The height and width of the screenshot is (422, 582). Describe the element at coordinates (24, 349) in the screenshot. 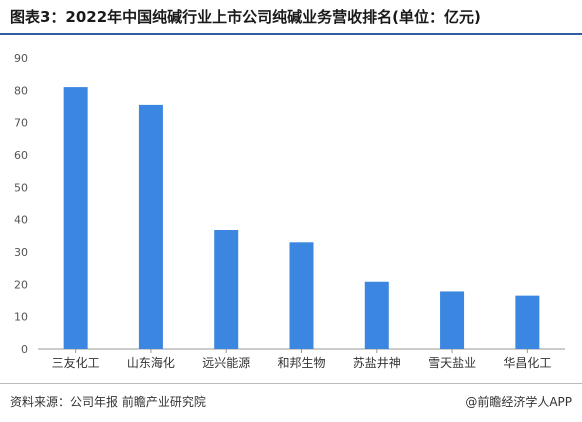

I see `y-tick-label: 0` at that location.